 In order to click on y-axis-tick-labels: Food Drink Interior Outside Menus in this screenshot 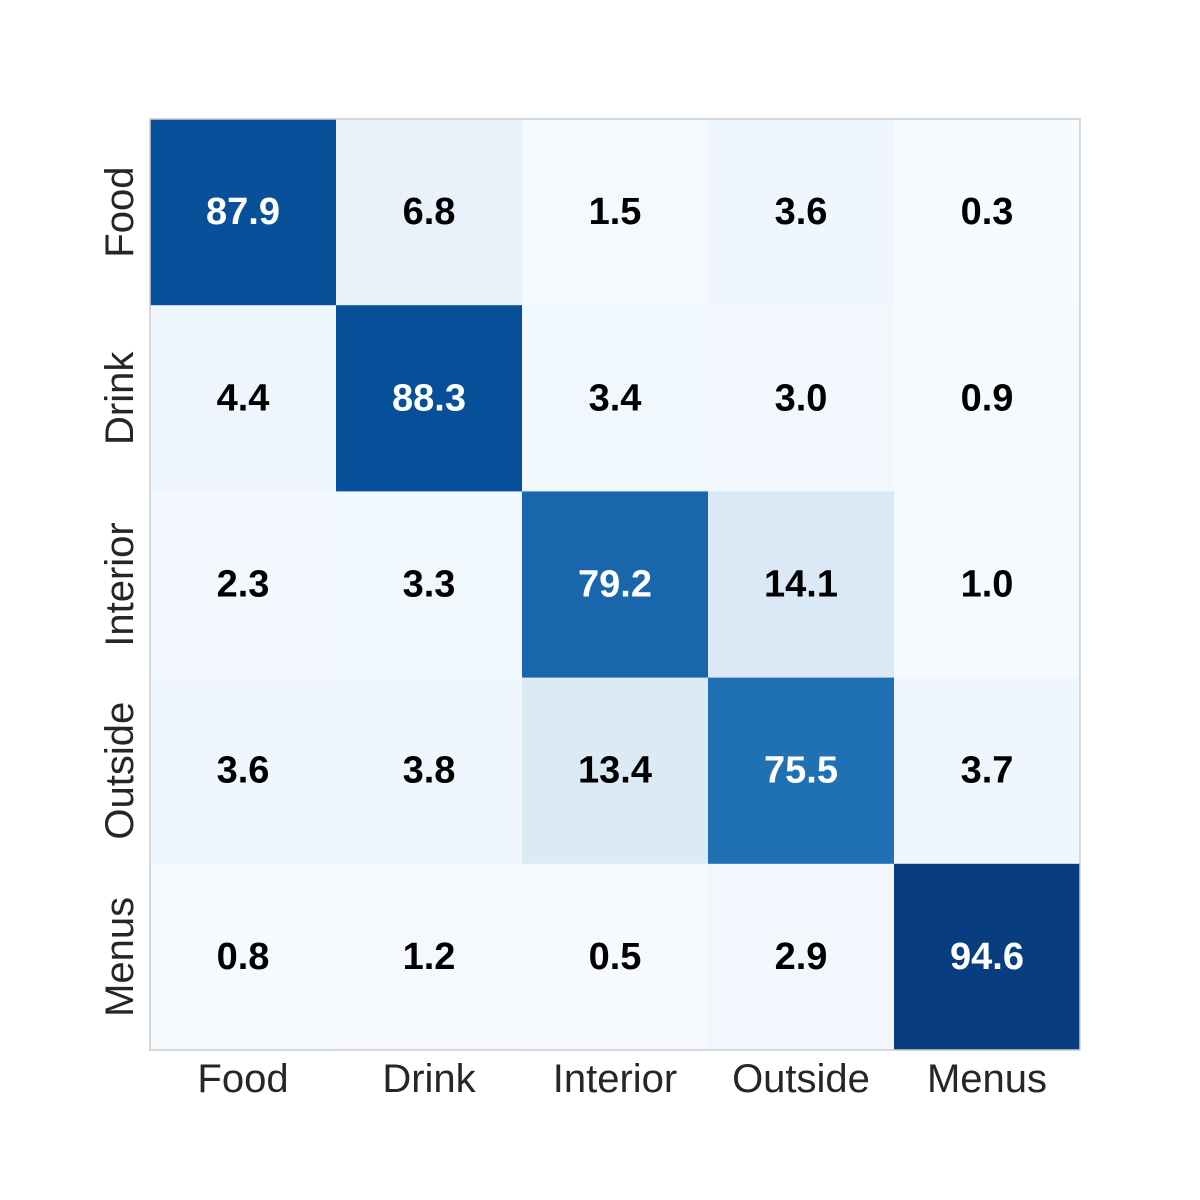, I will do `click(120, 592)`.